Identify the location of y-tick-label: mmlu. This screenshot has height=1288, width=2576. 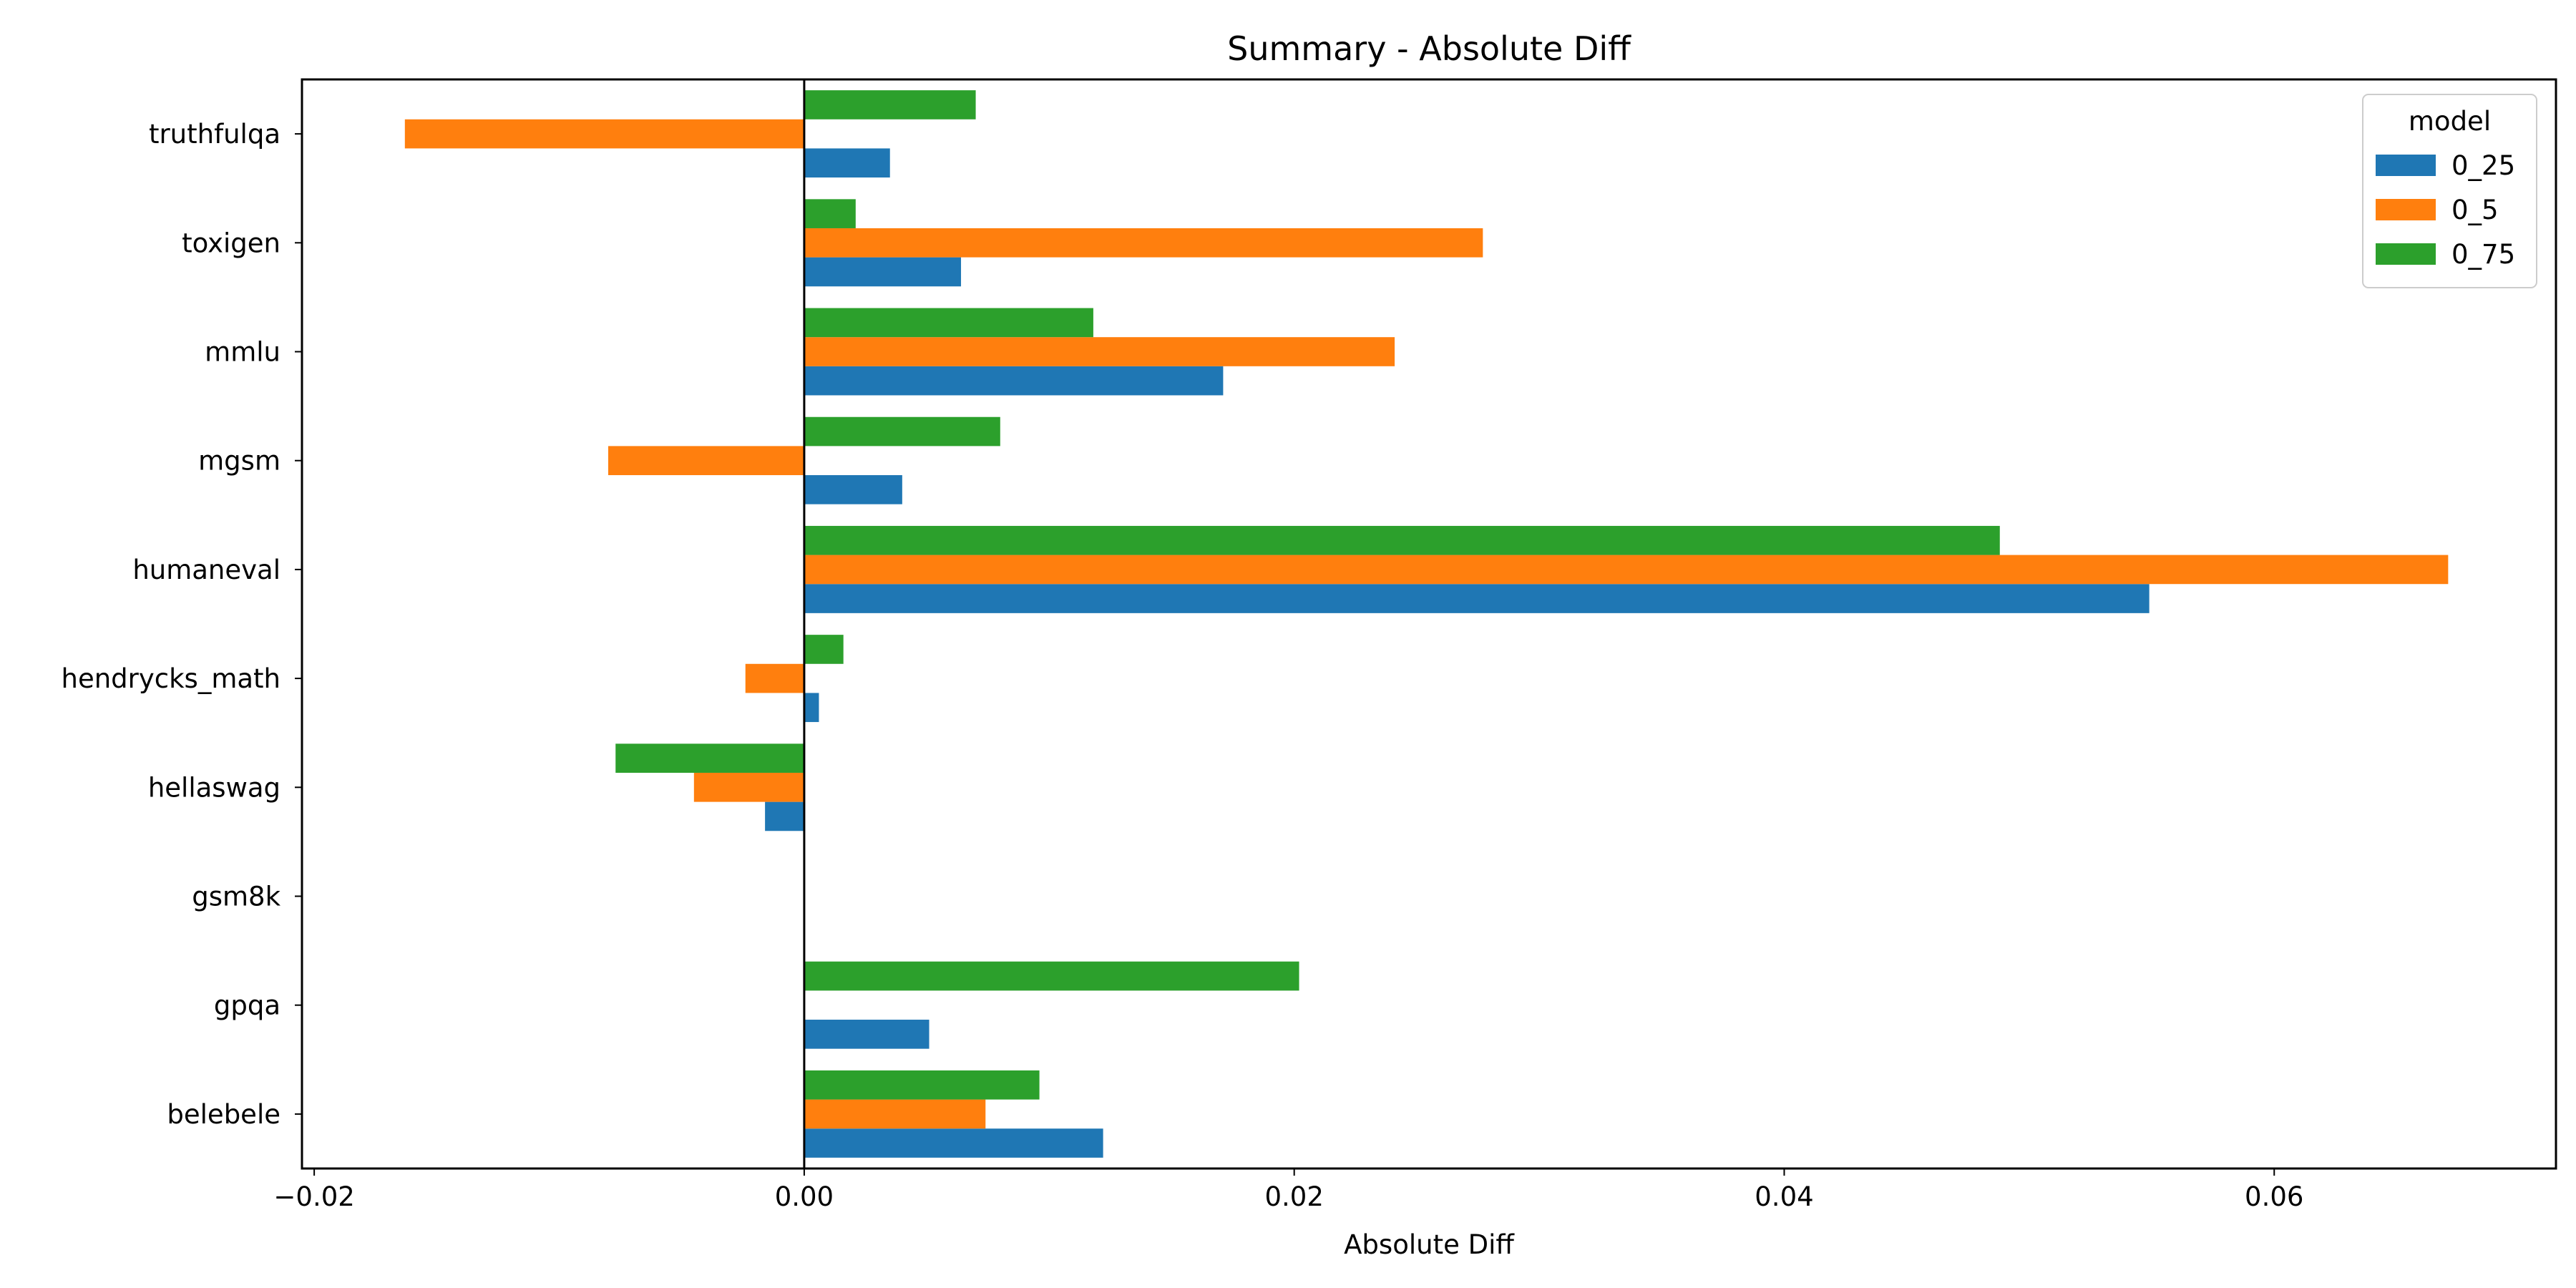
(242, 352).